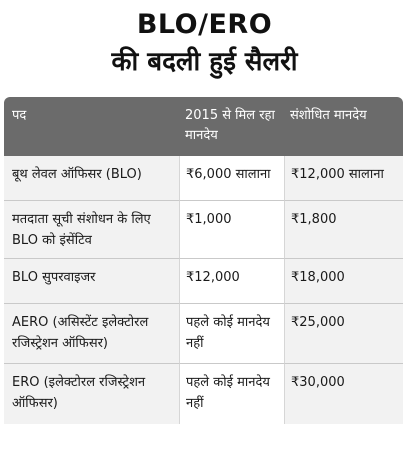 Image resolution: width=409 pixels, height=455 pixels. I want to click on header-revised-honorarium: संशोधित मानदेय, so click(343, 126).